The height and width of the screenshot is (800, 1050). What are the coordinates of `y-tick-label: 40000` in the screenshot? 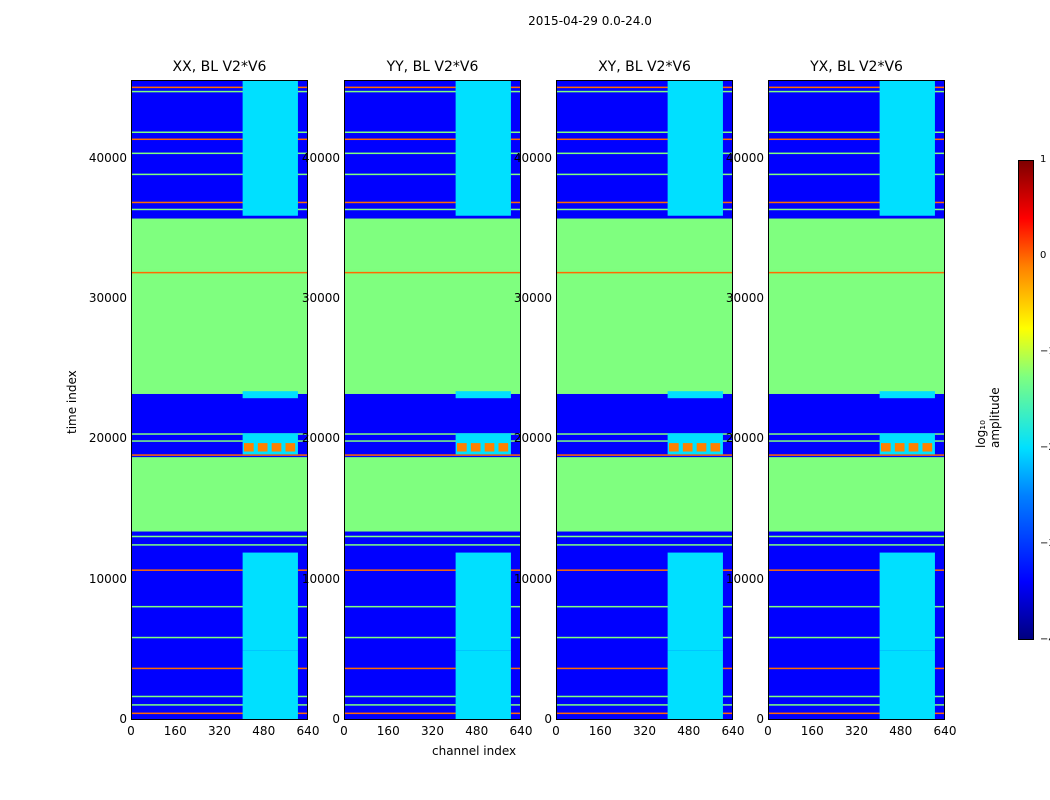 It's located at (744, 157).